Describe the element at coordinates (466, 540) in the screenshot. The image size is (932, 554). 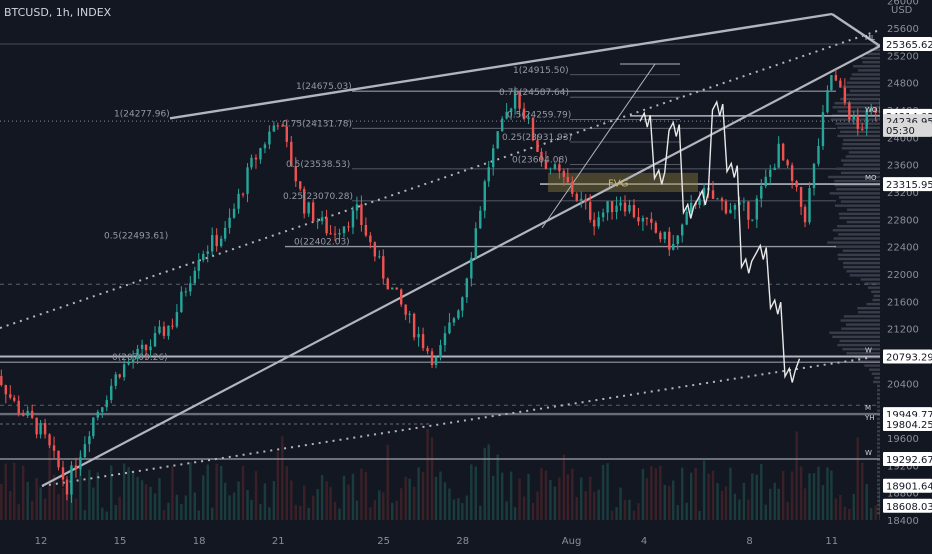
I see `time-axis: 121518212528Aug48111518222528` at that location.